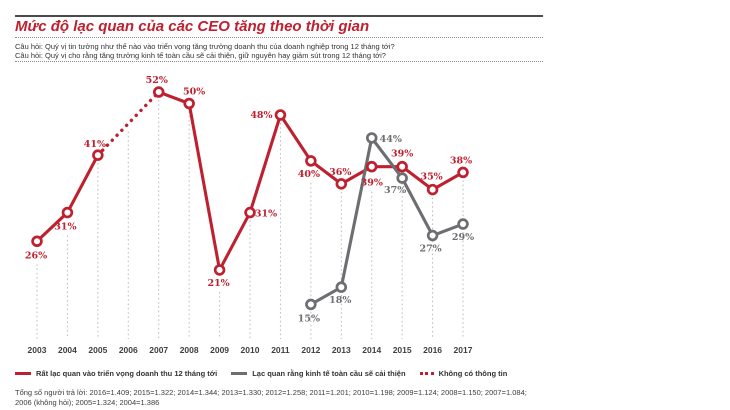 This screenshot has width=730, height=410. I want to click on year-label-2012: 2012, so click(310, 350).